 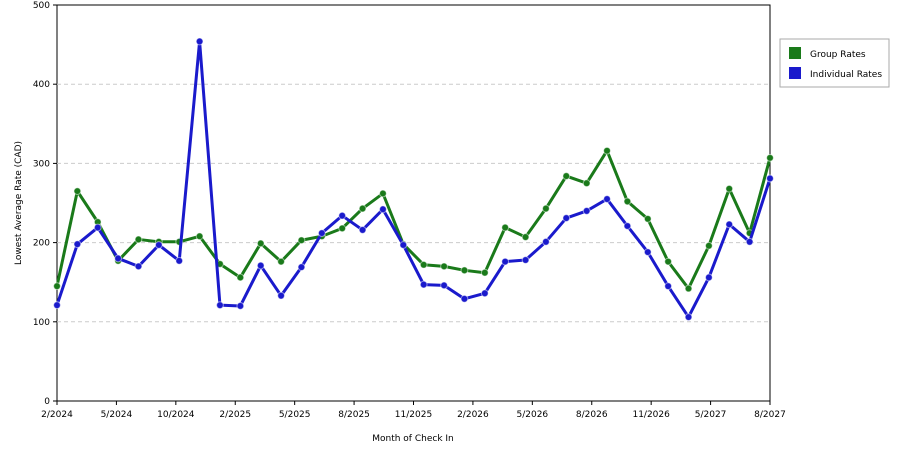 What do you see at coordinates (795, 53) in the screenshot?
I see `legend-swatch-group-rates` at bounding box center [795, 53].